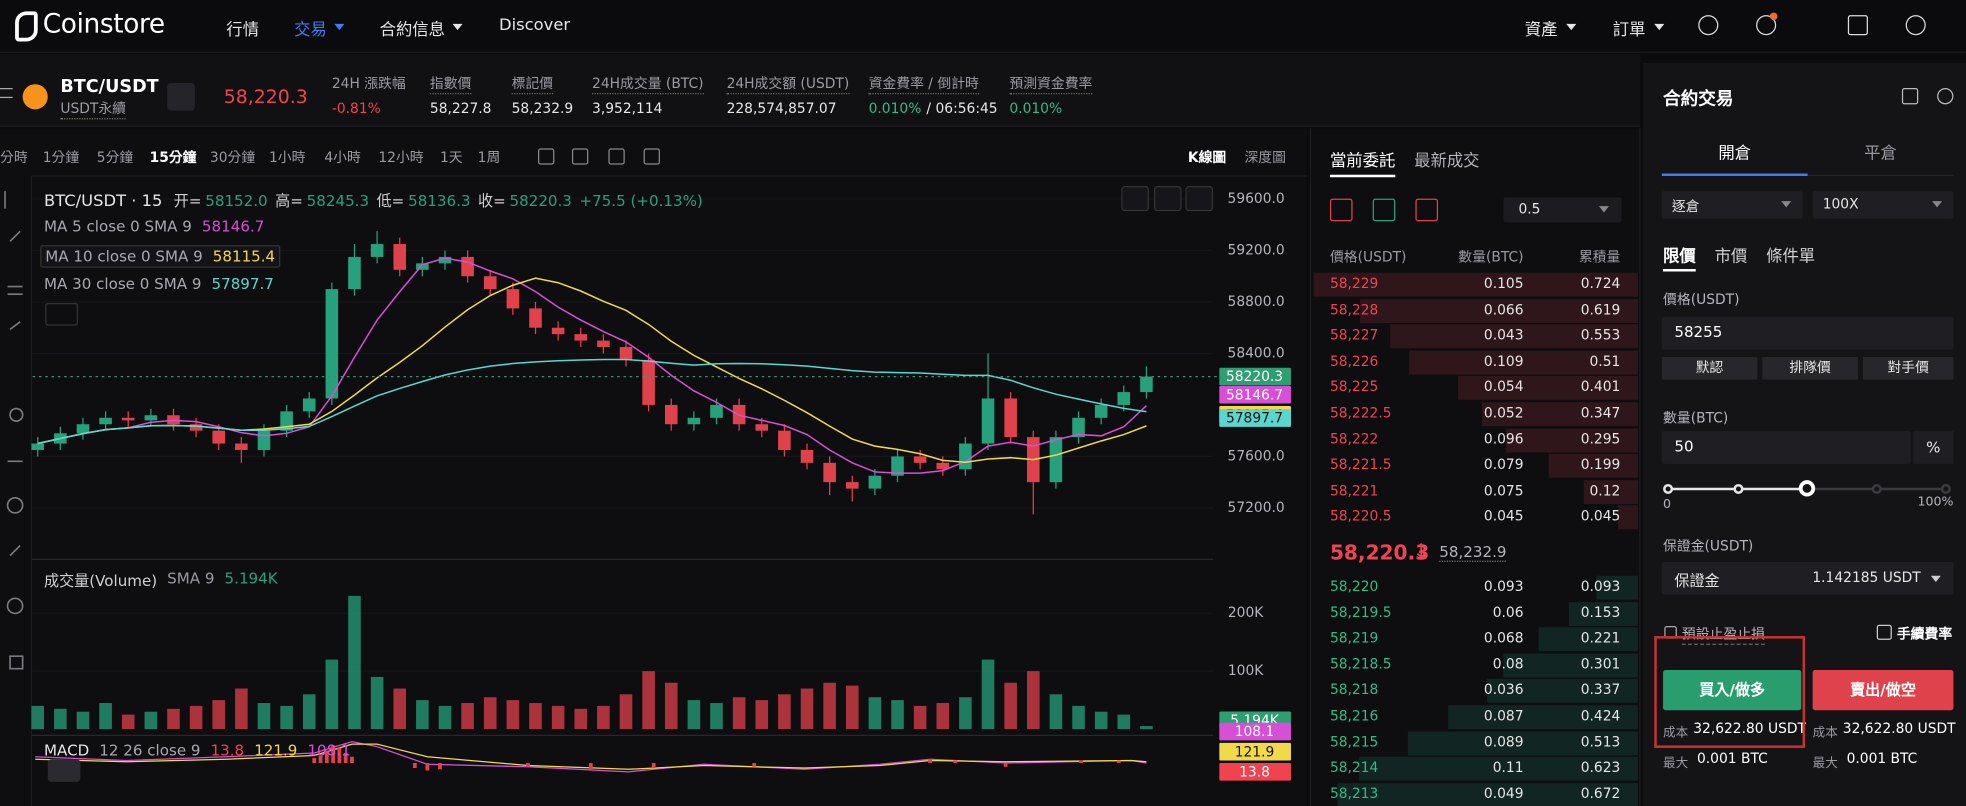 This screenshot has height=806, width=1966. I want to click on timeframe: 4小時, so click(342, 157).